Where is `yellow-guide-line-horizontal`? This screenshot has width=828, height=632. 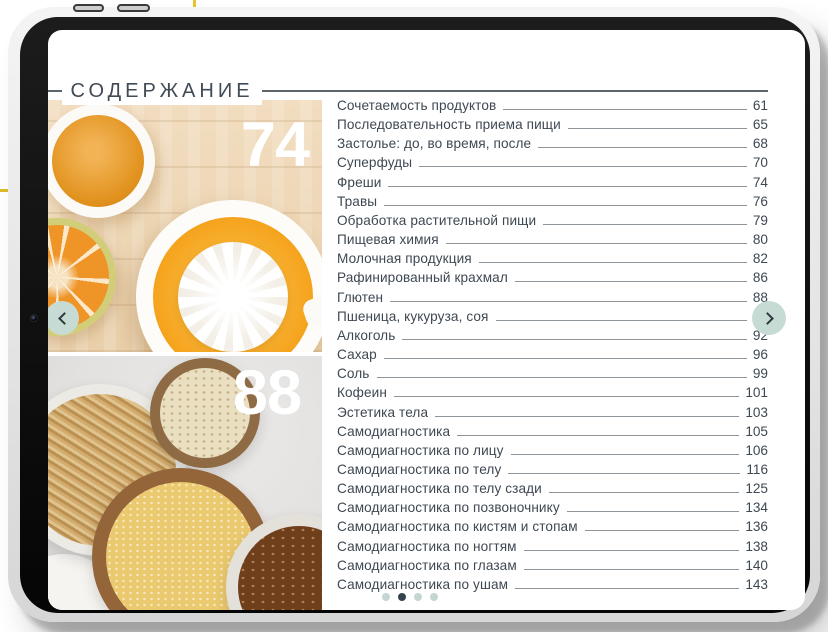 yellow-guide-line-horizontal is located at coordinates (7, 190).